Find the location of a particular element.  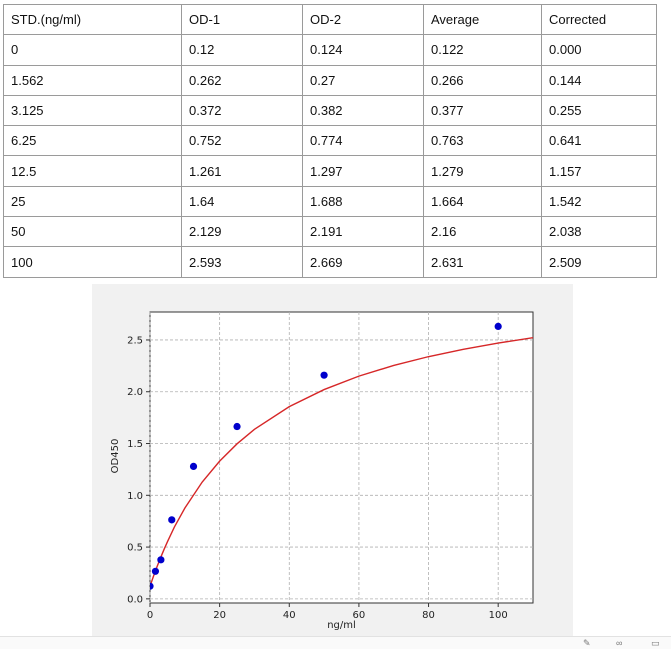

table-cell: 1.279 is located at coordinates (482, 171).